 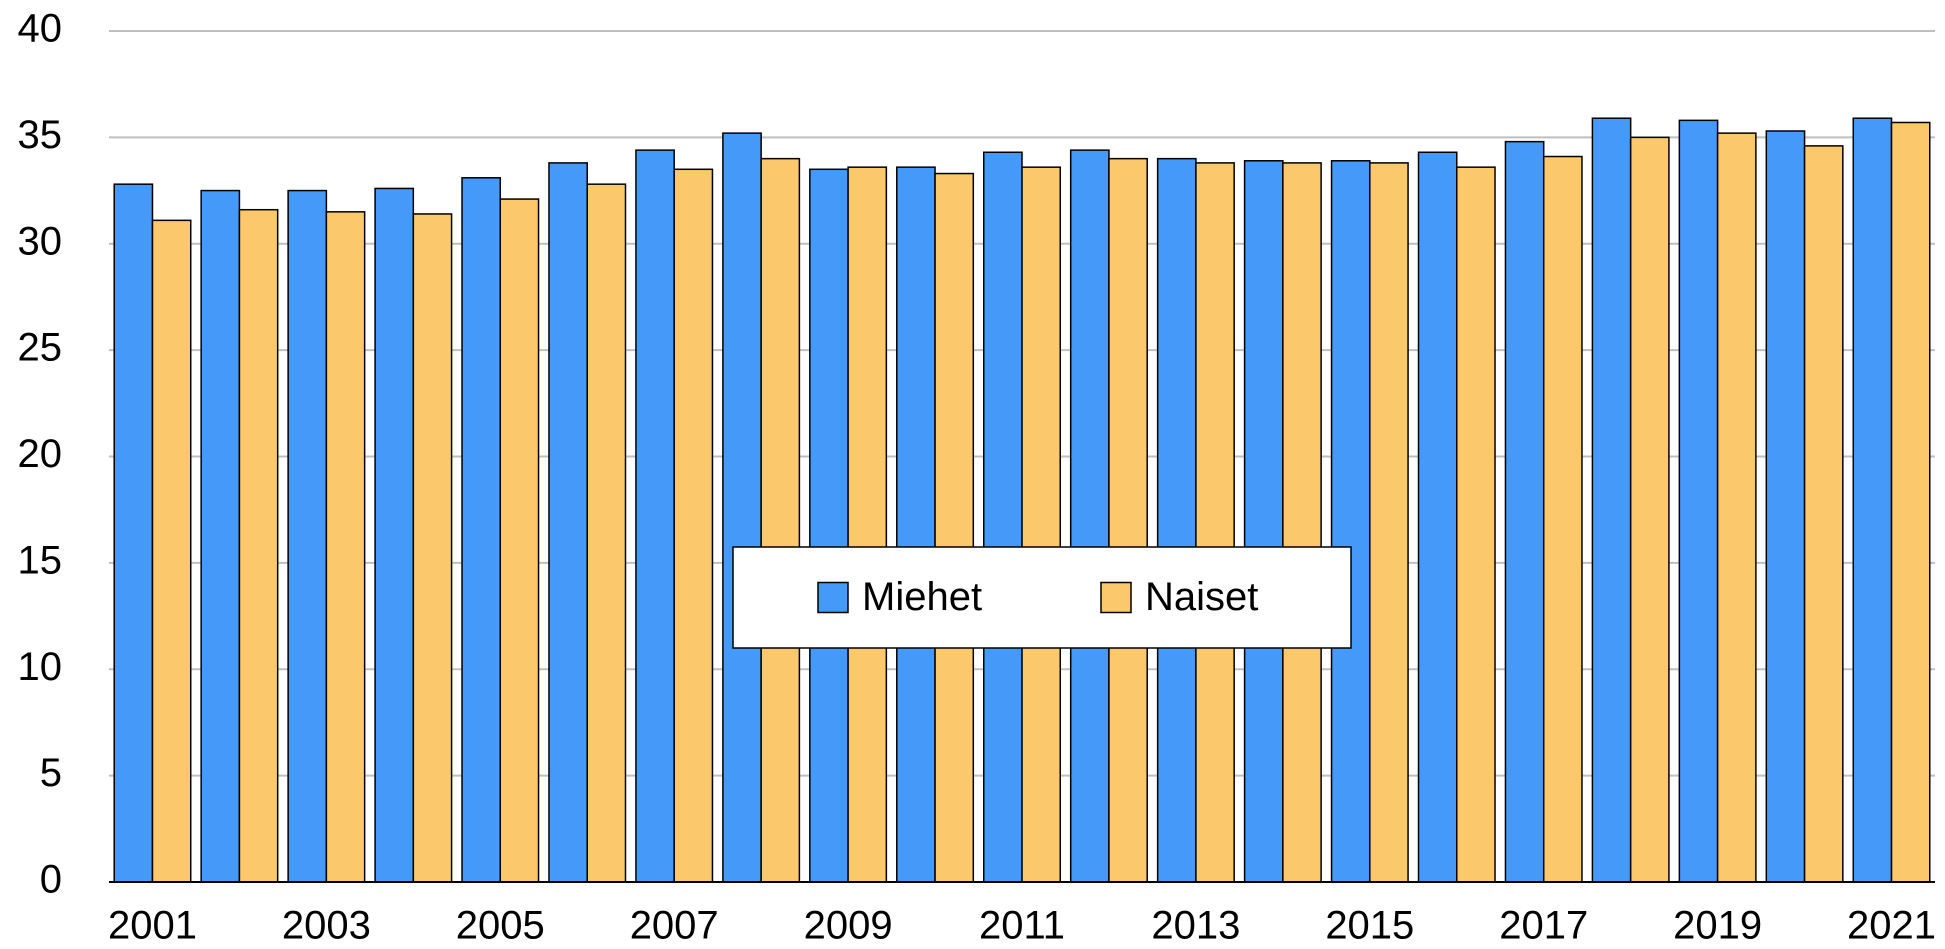 I want to click on y-tick-label: 40, so click(x=40, y=29).